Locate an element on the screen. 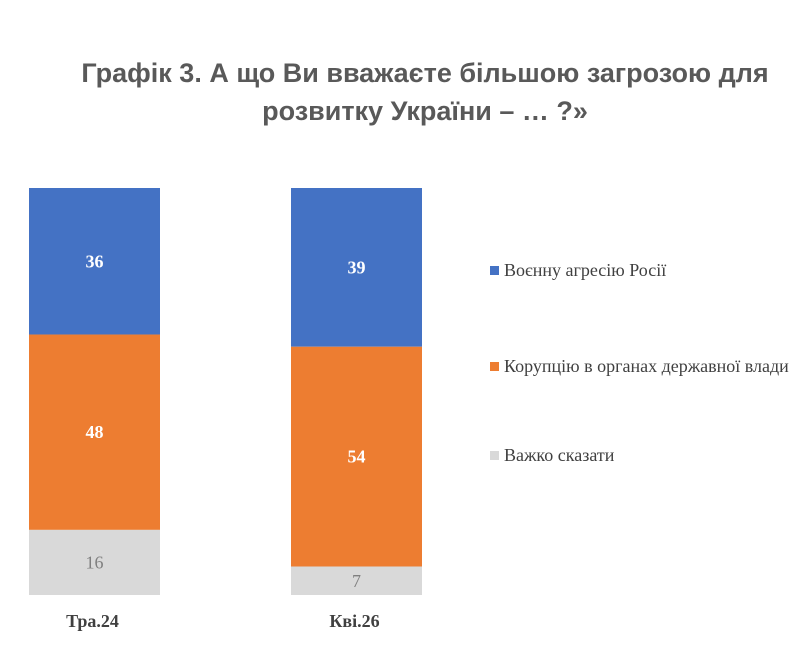  data-label-1-1: 36 is located at coordinates (95, 261).